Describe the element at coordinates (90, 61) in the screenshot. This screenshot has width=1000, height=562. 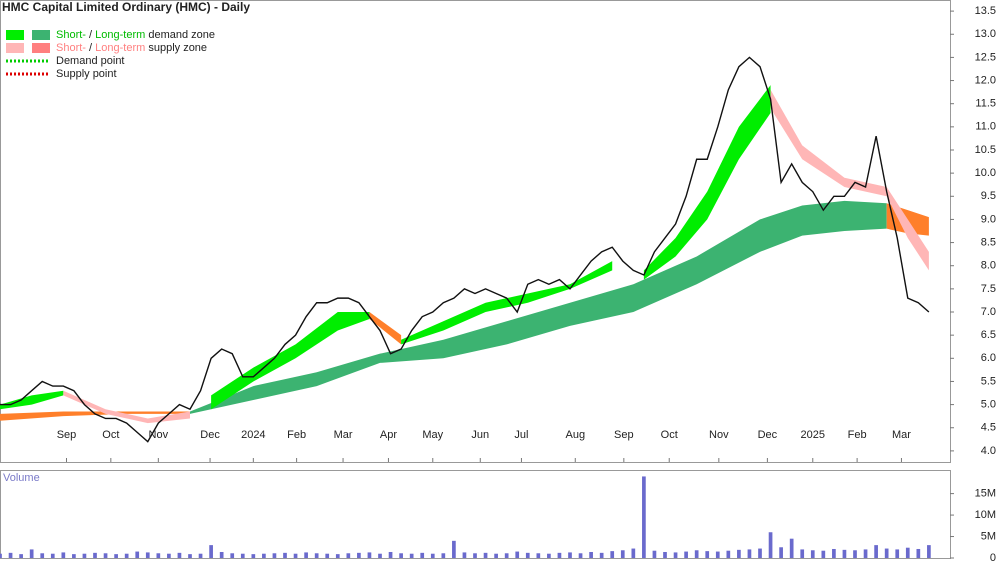
I see `legend-label: Demand point` at that location.